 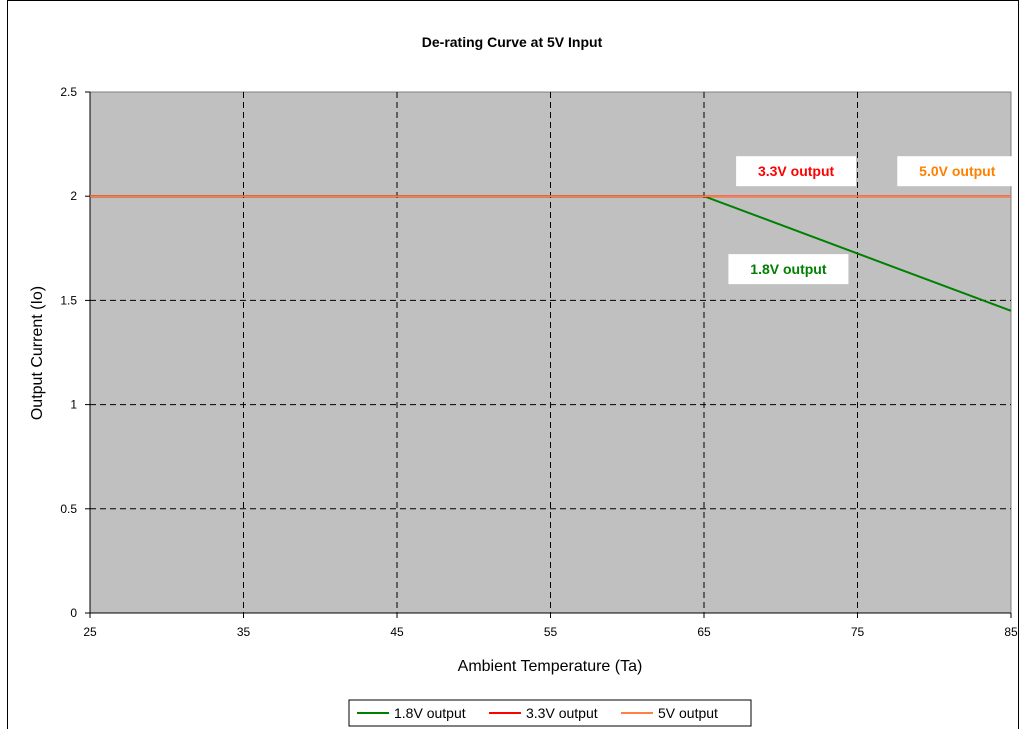 I want to click on legend-box, so click(x=550, y=713).